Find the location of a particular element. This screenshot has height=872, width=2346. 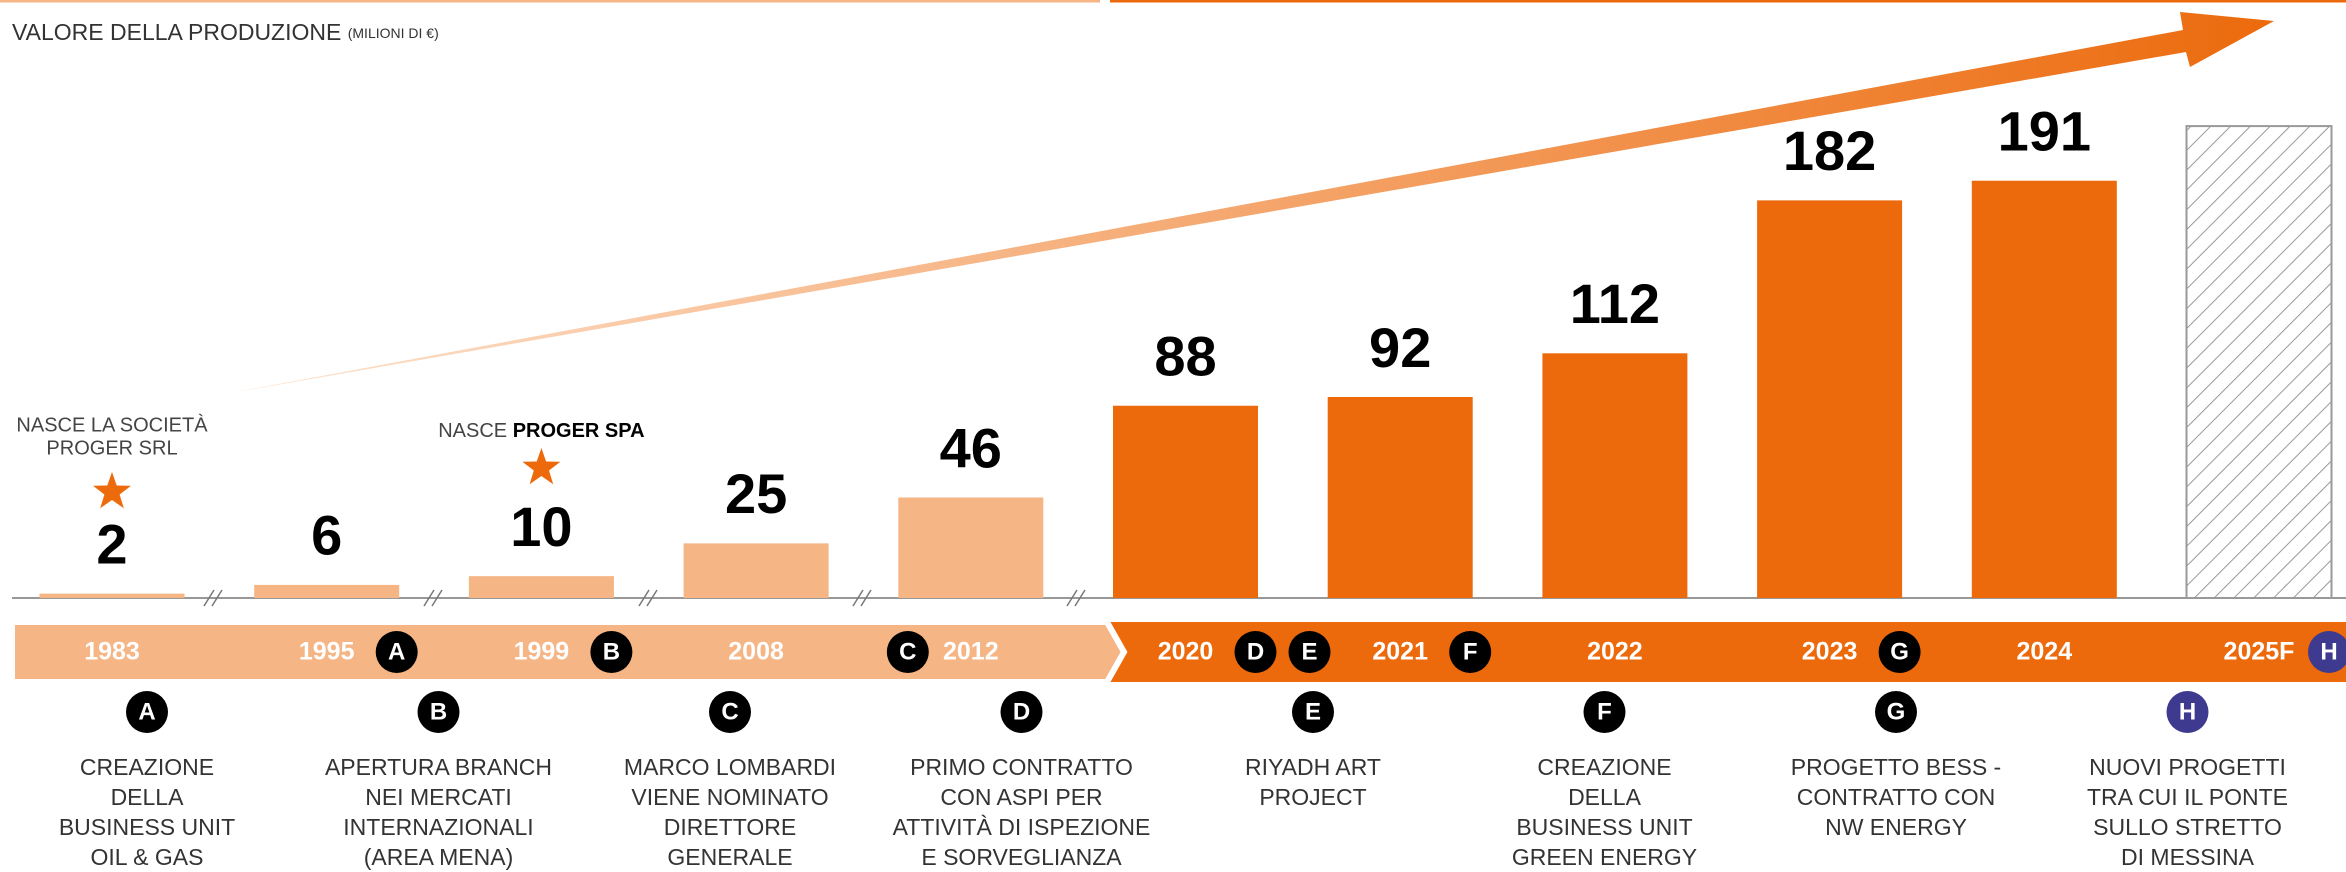

event-letter: E is located at coordinates (1313, 711).